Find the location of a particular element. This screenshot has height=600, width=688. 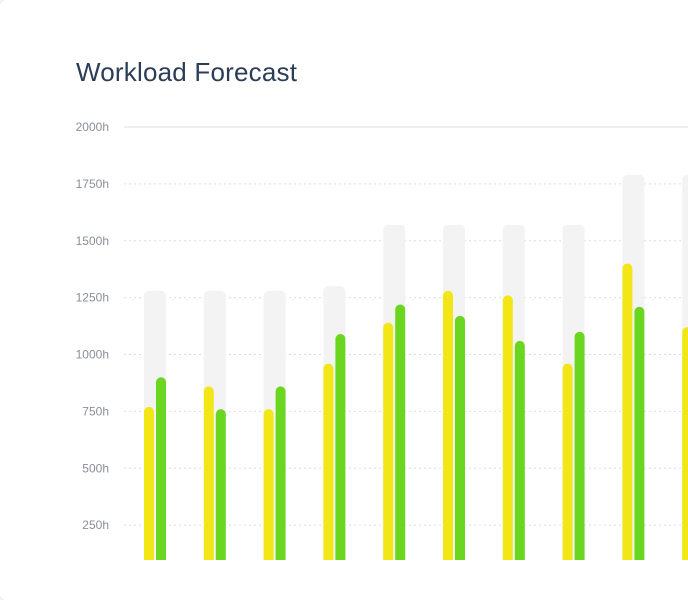

y-tick-label: 1500h is located at coordinates (92, 241).